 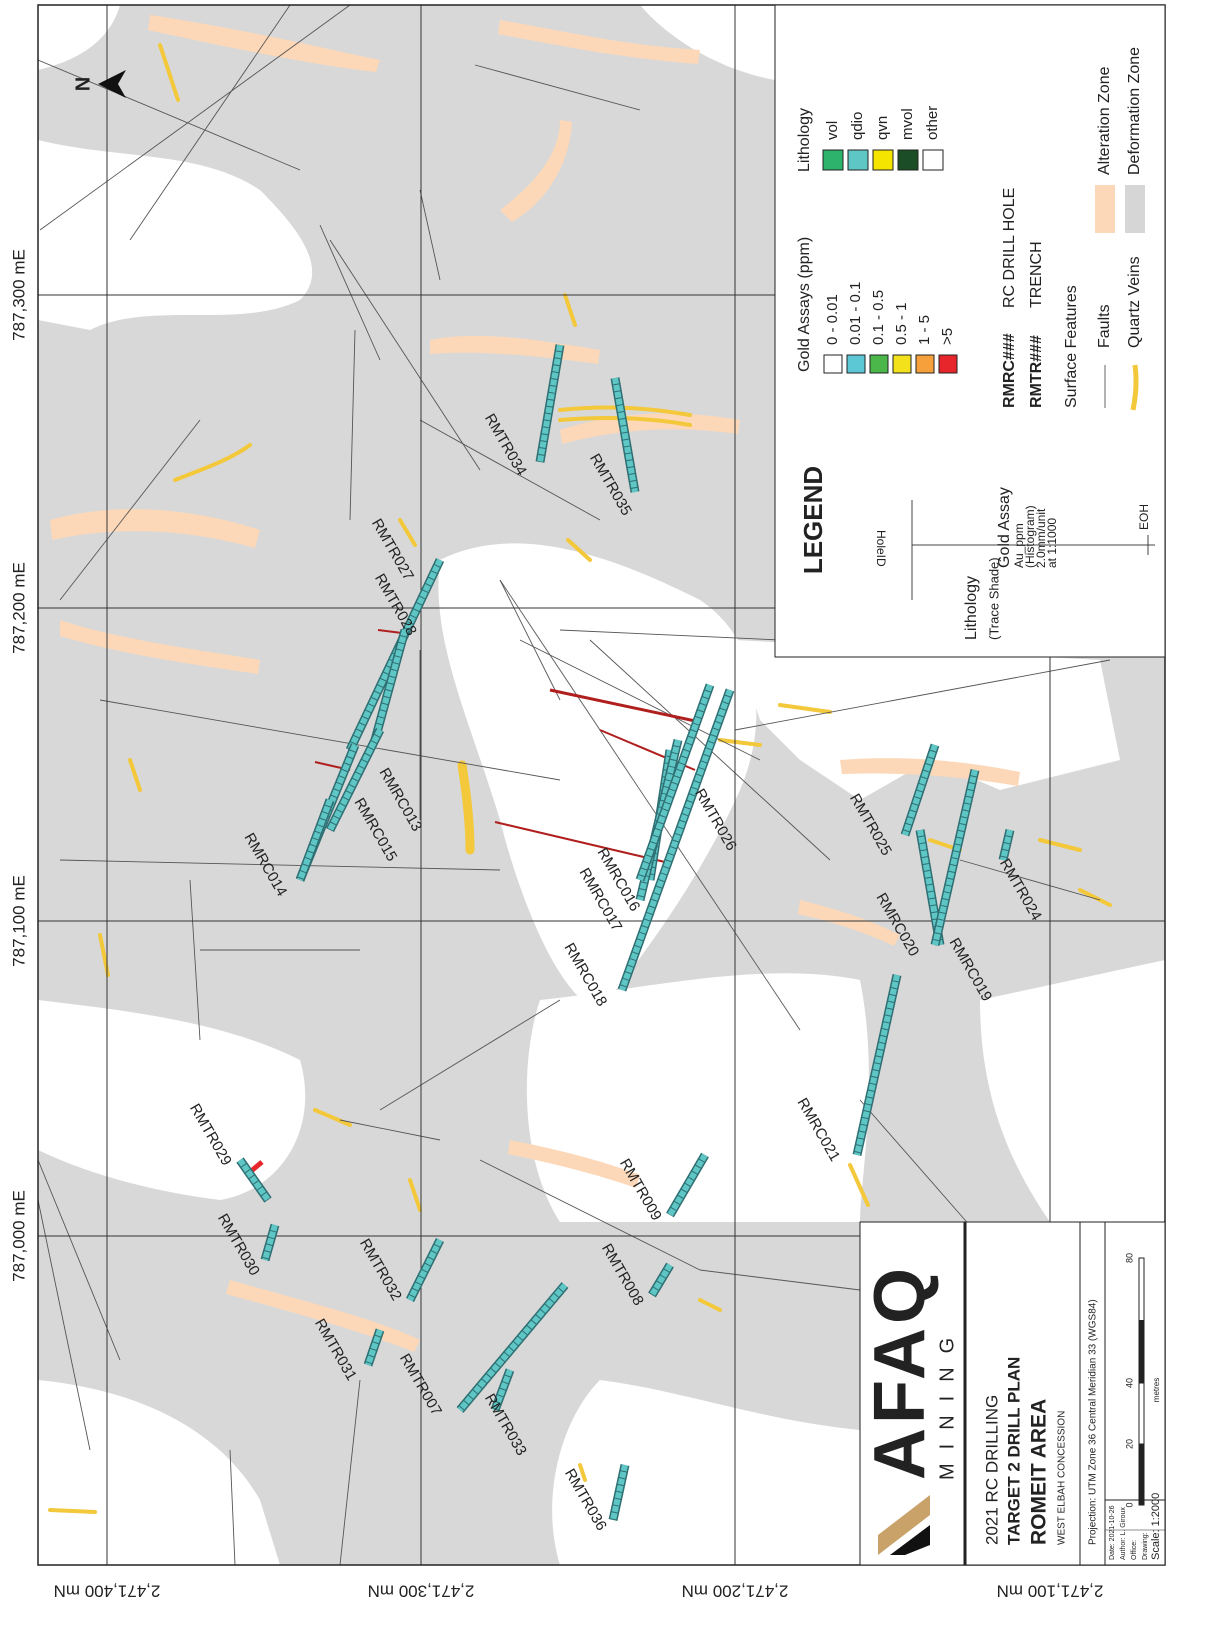 What do you see at coordinates (1041, 538) in the screenshot?
I see `legend-text: 2.0mm/unit` at bounding box center [1041, 538].